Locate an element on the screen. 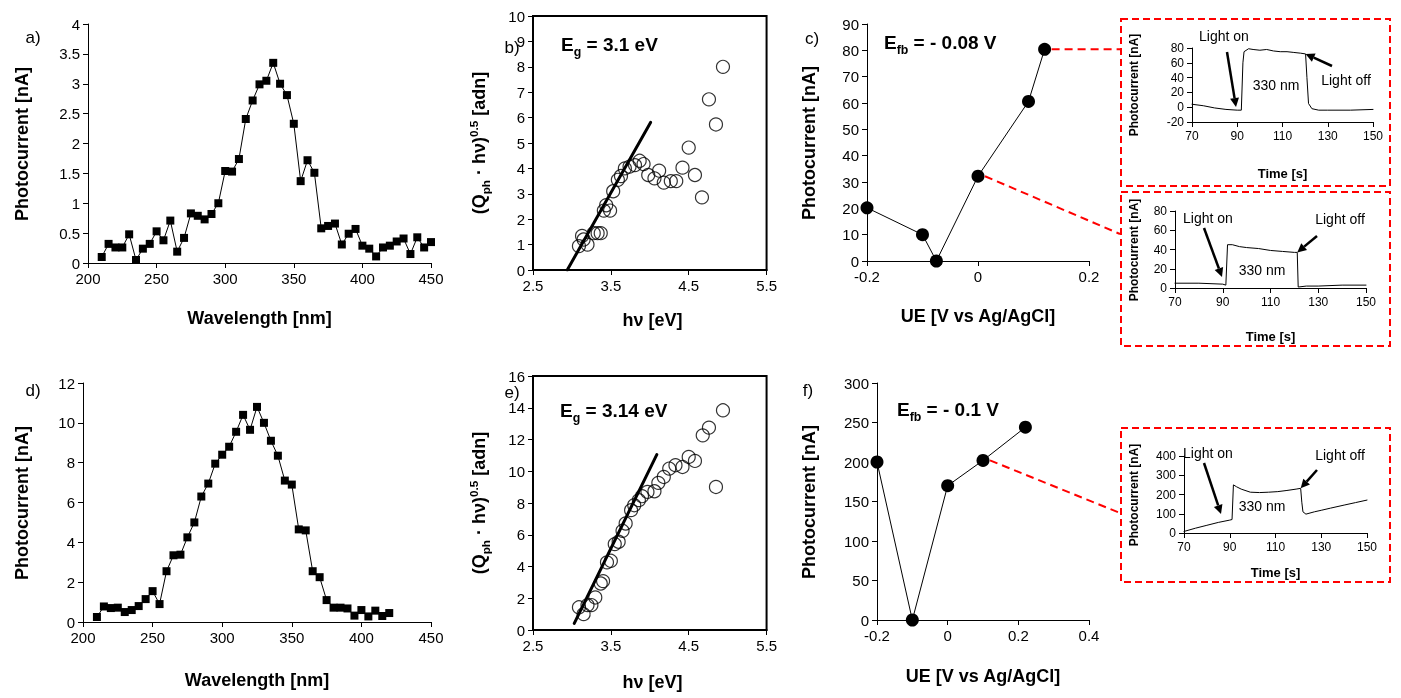 This screenshot has height=698, width=1401. y-tick-label: 3.5 is located at coordinates (69, 54).